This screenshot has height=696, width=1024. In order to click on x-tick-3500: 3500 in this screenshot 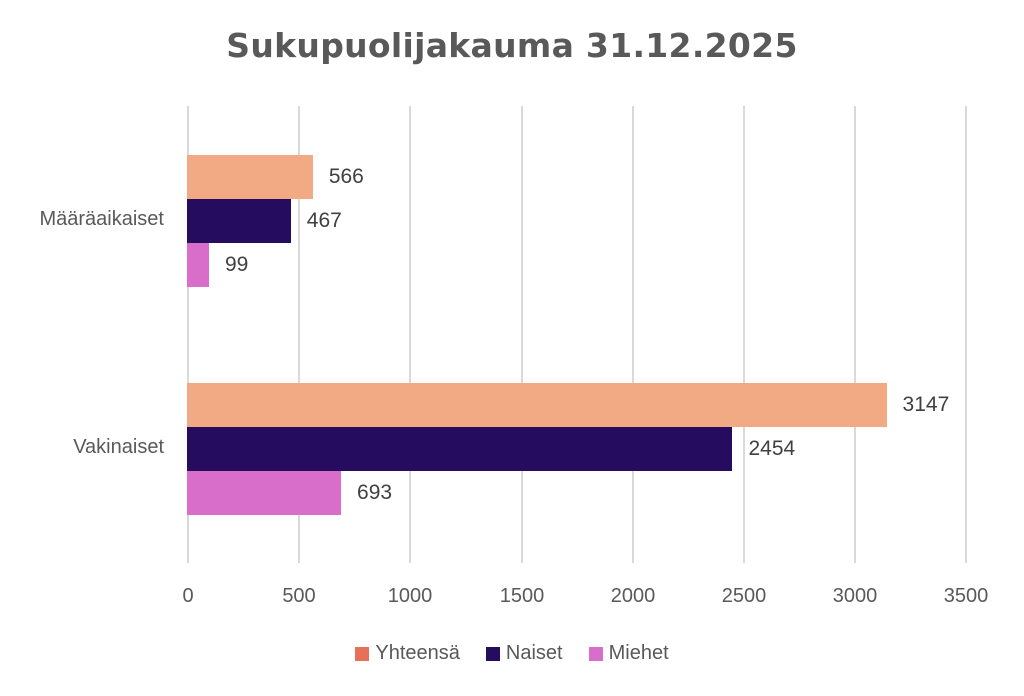, I will do `click(966, 596)`.